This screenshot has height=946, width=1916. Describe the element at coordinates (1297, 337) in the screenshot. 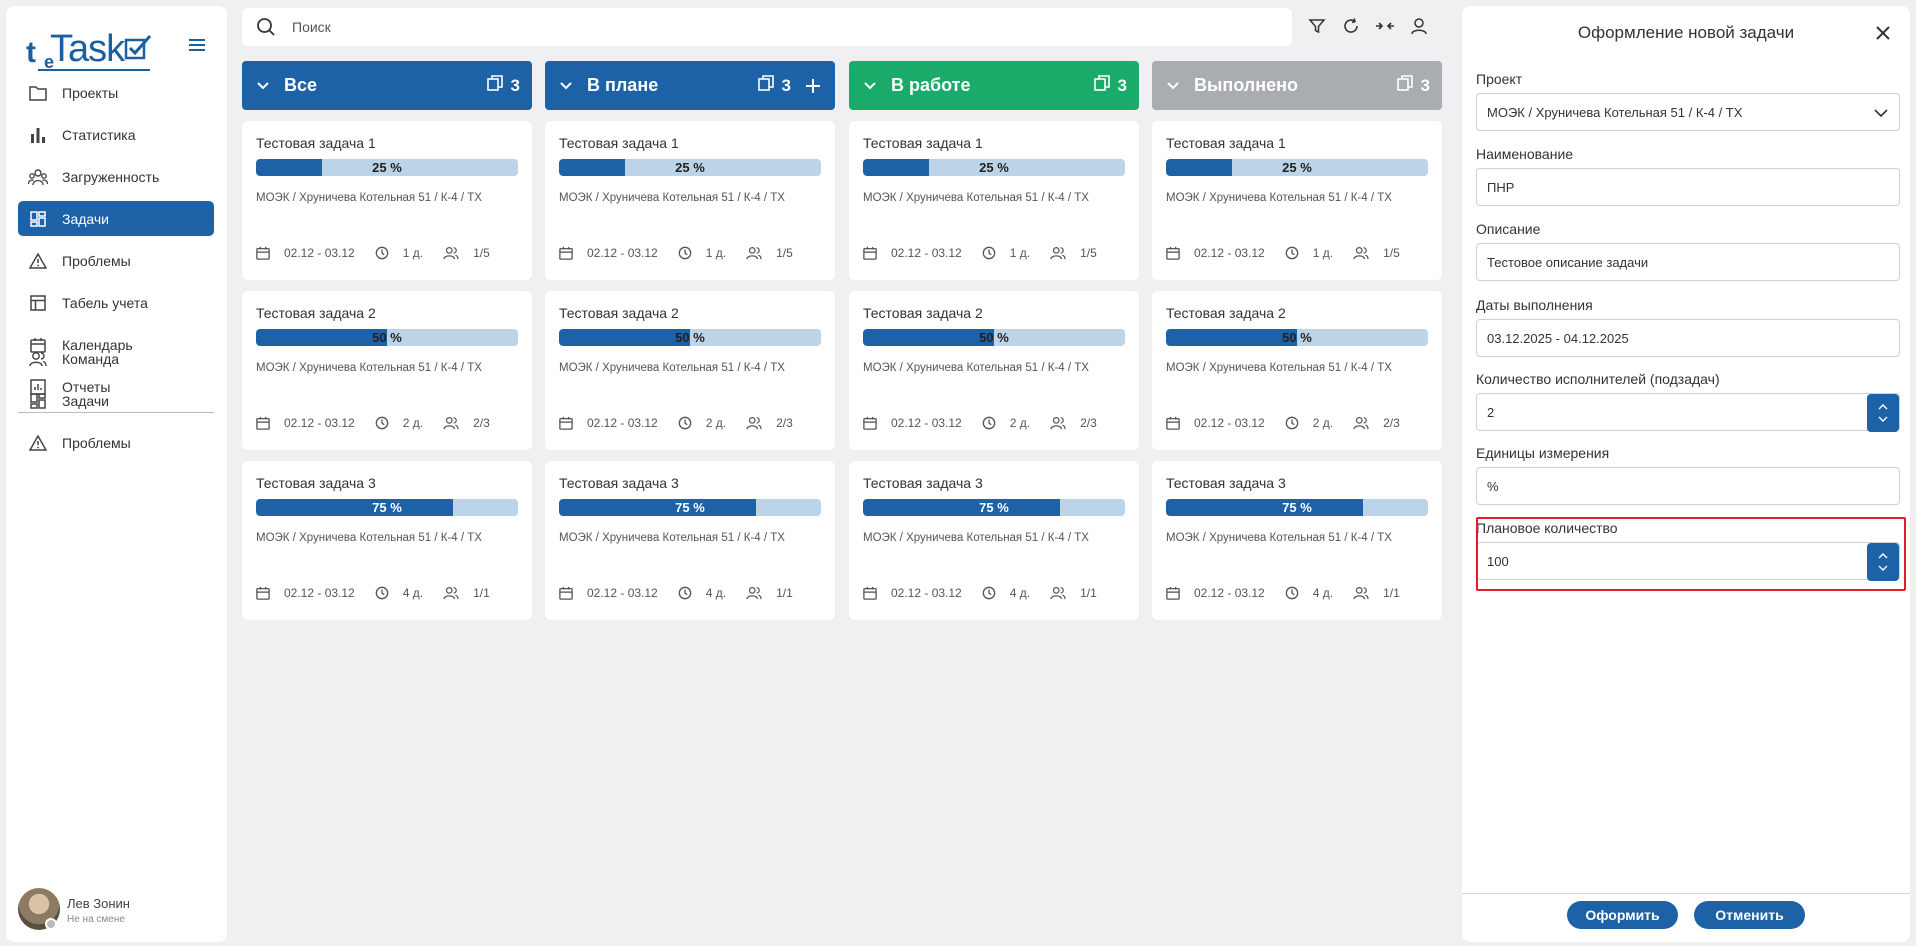

I see `progress-bar: 50 %` at that location.